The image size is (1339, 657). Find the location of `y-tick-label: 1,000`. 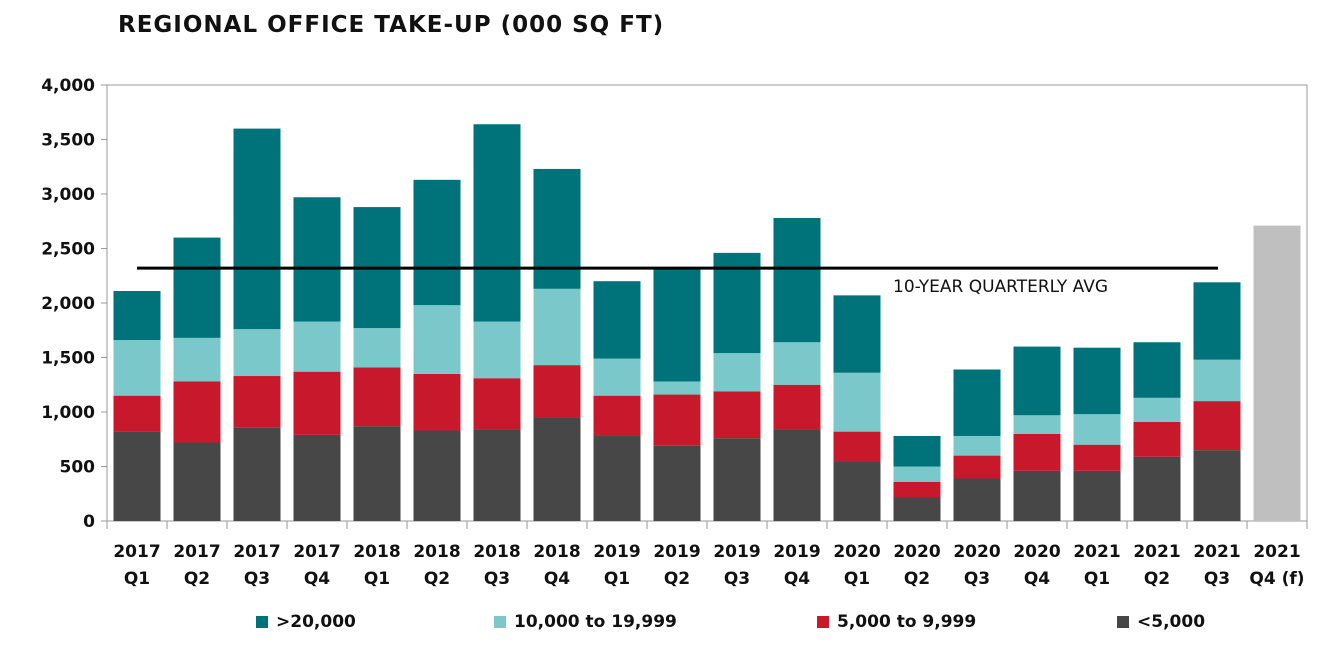

y-tick-label: 1,000 is located at coordinates (68, 413).